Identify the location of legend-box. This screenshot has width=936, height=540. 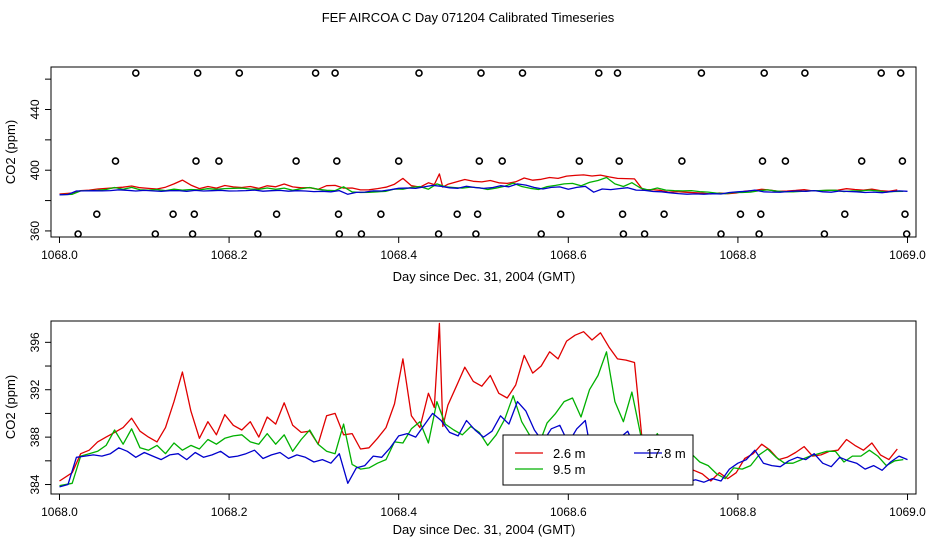
(598, 460).